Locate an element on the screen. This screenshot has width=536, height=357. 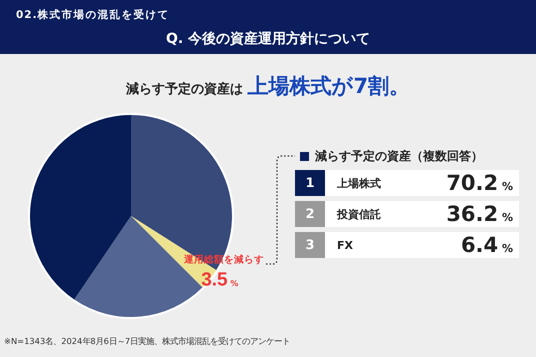
data-label: 70.2% is located at coordinates (480, 183).